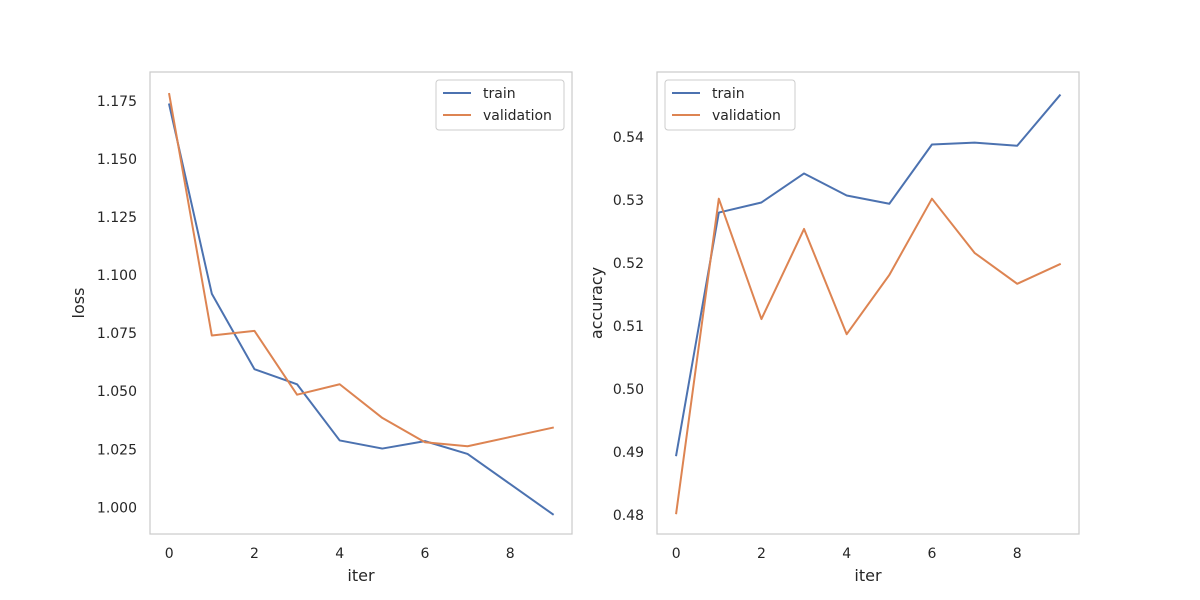 This screenshot has height=600, width=1200. What do you see at coordinates (117, 334) in the screenshot?
I see `y-tick-label: 1.075` at bounding box center [117, 334].